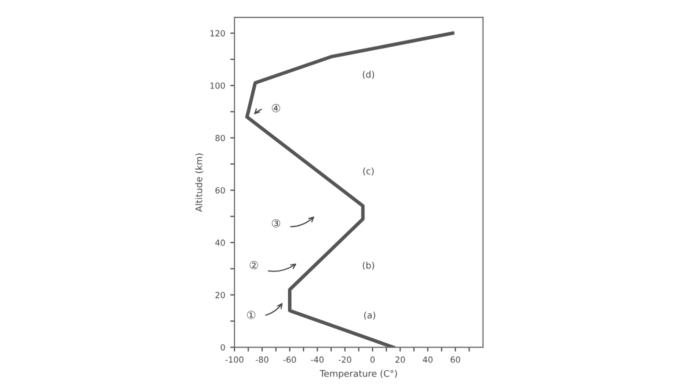 The width and height of the screenshot is (700, 388). What do you see at coordinates (276, 108) in the screenshot?
I see `annotation: ④` at bounding box center [276, 108].